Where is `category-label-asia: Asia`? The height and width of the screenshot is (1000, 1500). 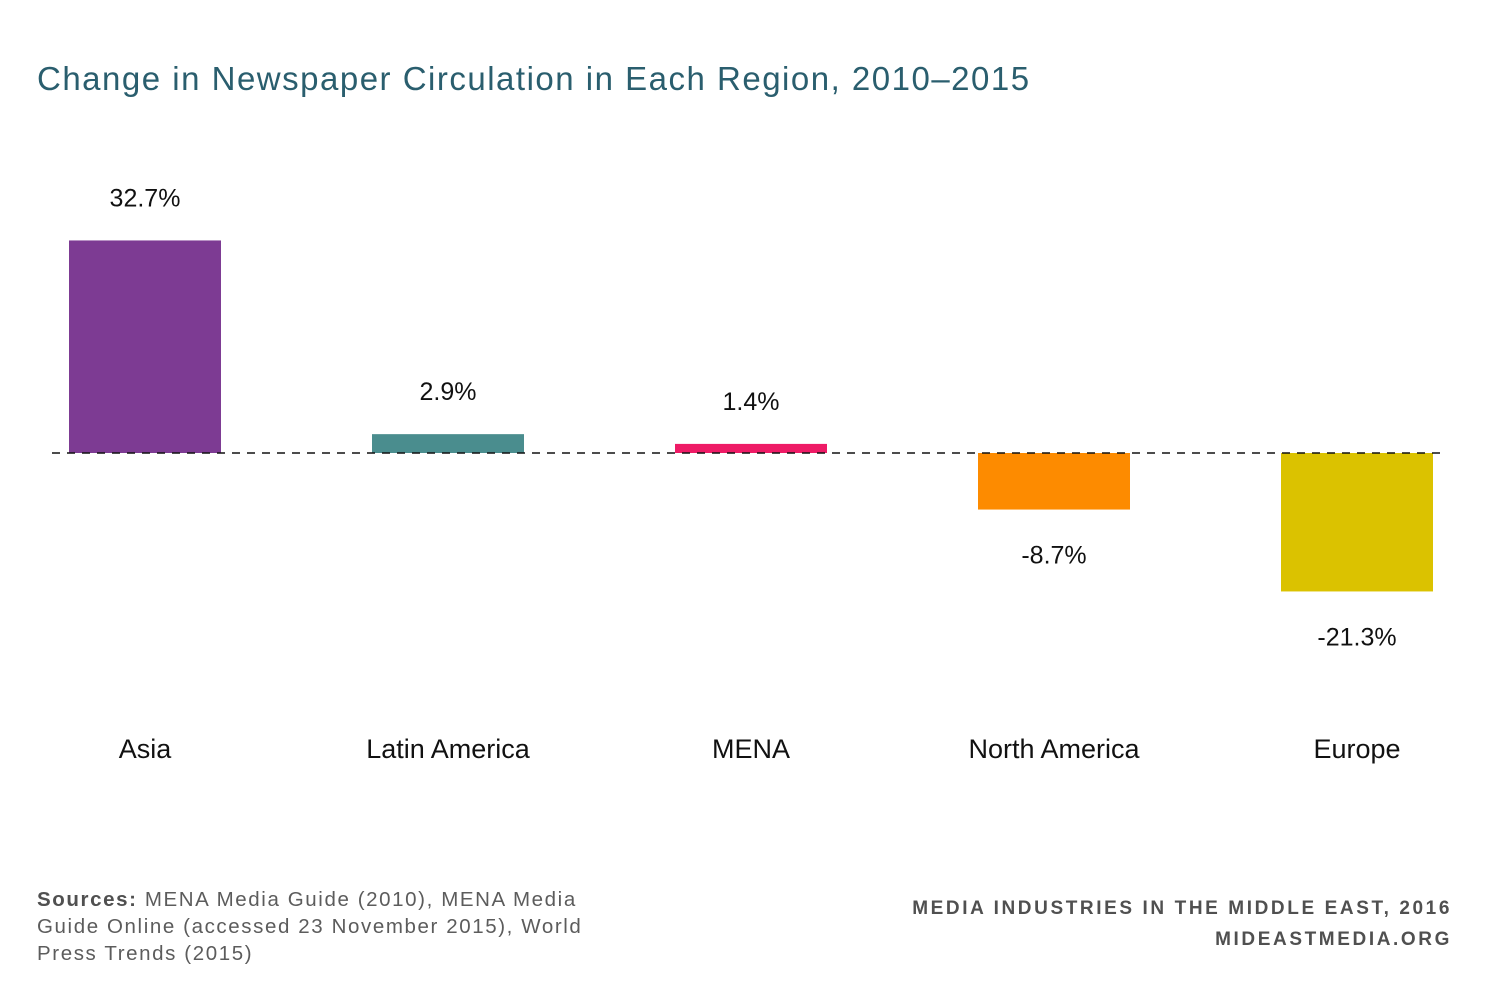
category-label-asia: Asia is located at coordinates (146, 749).